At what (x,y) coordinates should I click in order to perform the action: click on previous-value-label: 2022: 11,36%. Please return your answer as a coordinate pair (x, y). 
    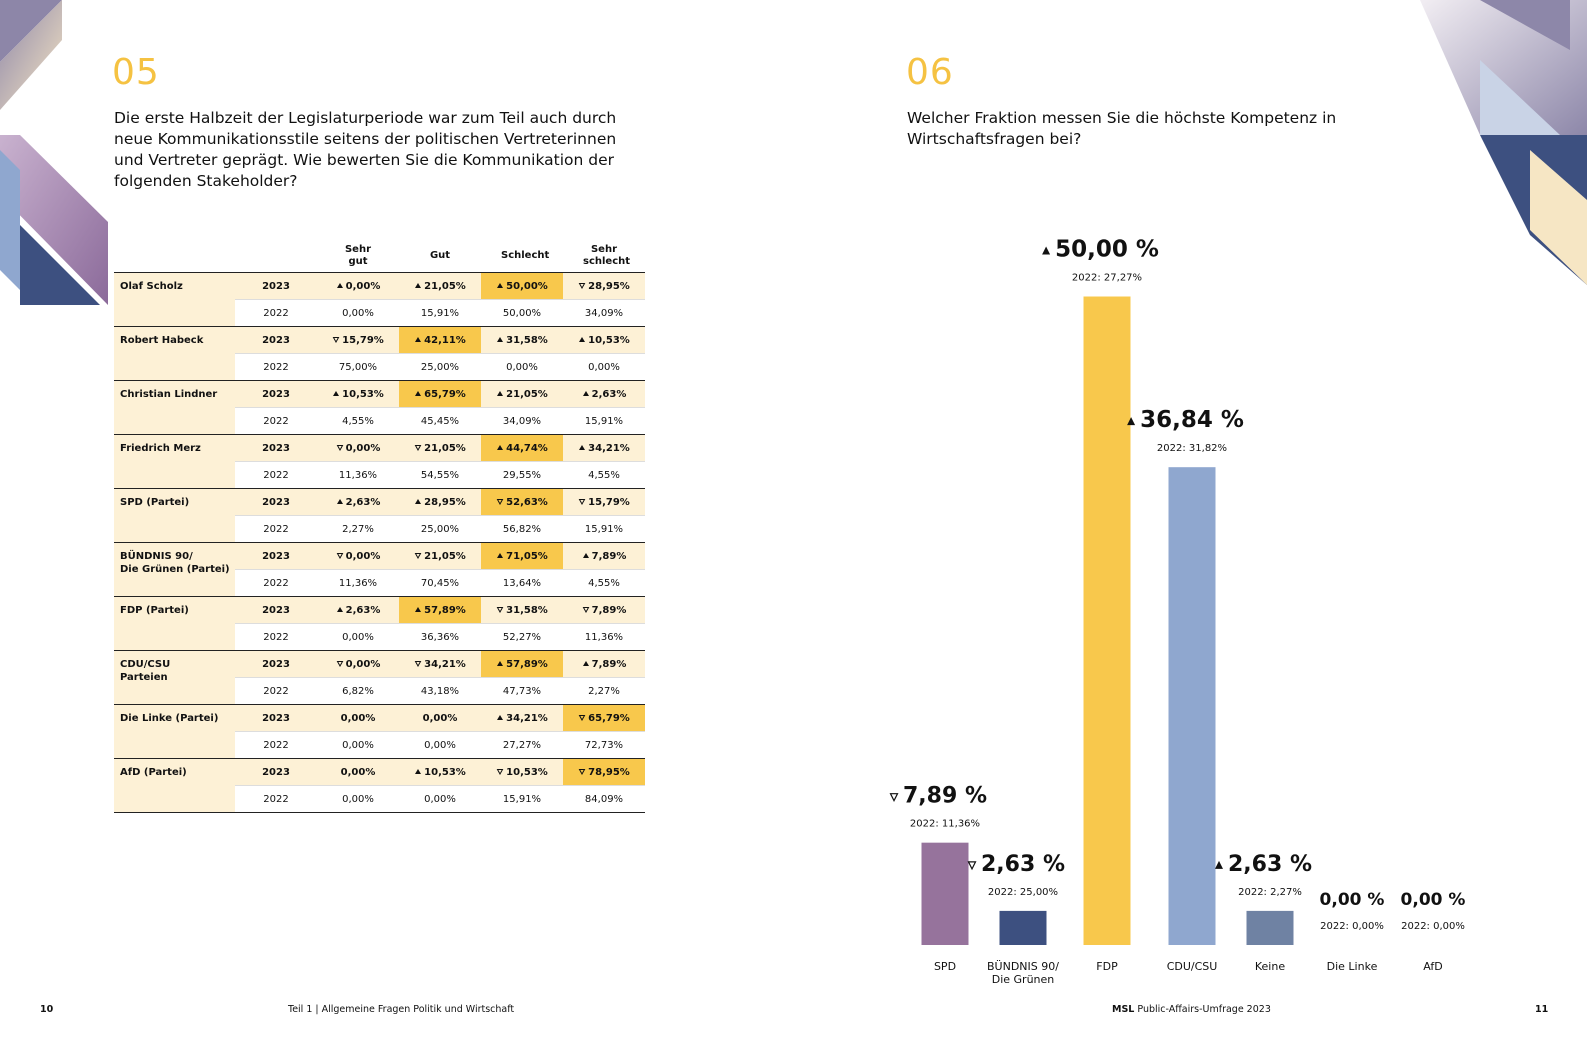
    Looking at the image, I should click on (945, 824).